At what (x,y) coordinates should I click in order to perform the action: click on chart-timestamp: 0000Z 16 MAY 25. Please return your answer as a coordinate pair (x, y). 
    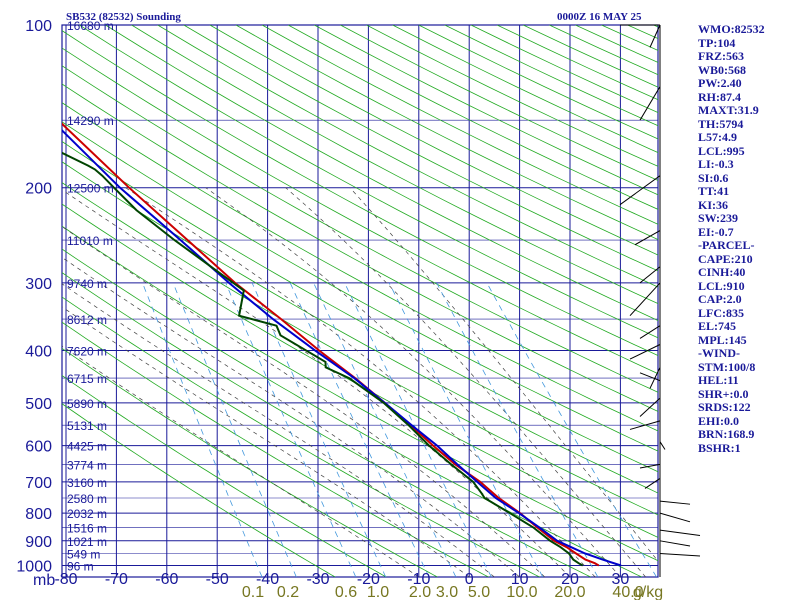
    Looking at the image, I should click on (599, 17).